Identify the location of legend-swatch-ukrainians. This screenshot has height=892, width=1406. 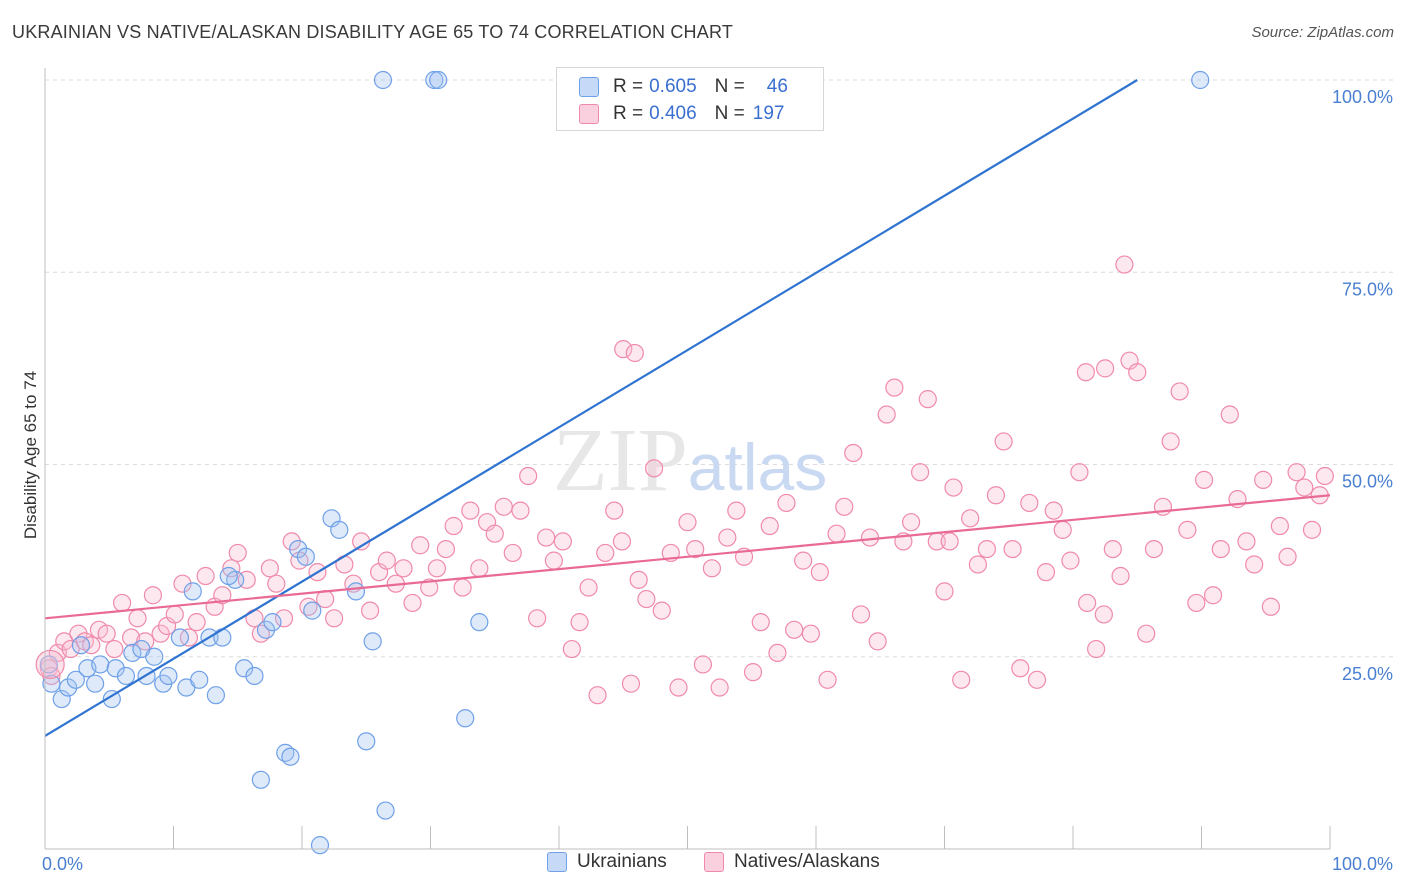
(589, 87).